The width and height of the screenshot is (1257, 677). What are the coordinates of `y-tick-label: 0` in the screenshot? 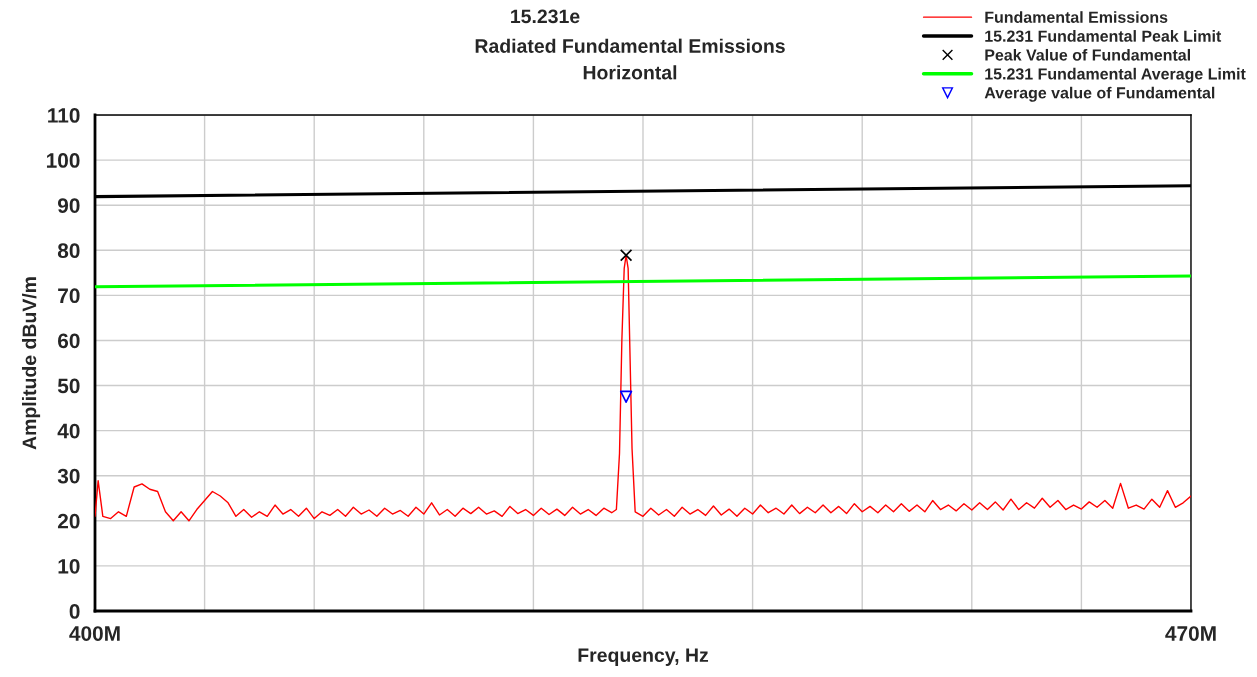 It's located at (74, 611).